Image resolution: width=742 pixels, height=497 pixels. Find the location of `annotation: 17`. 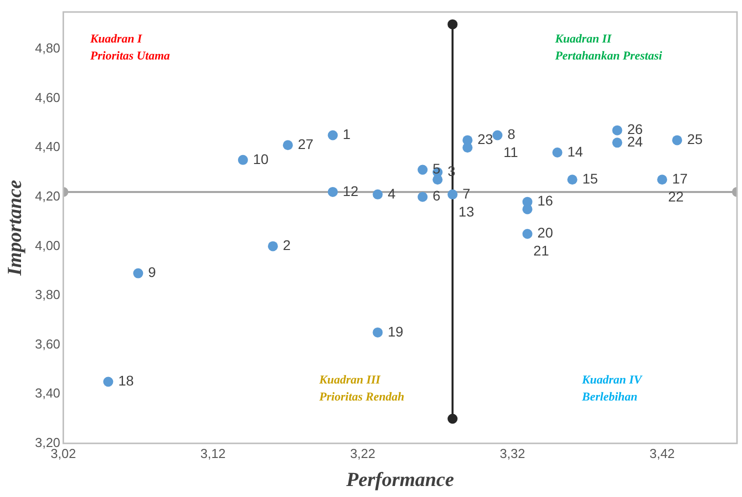

annotation: 17 is located at coordinates (680, 178).